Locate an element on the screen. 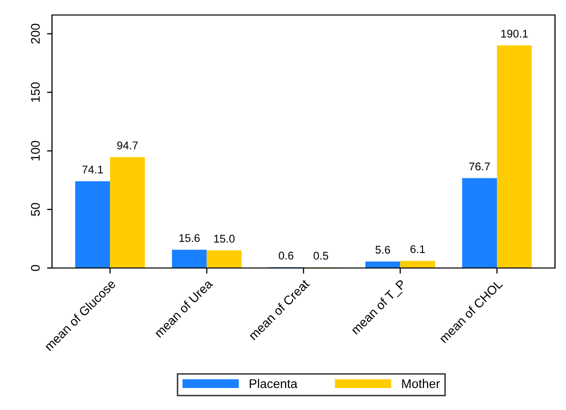  data-label: 0.5 is located at coordinates (321, 256).